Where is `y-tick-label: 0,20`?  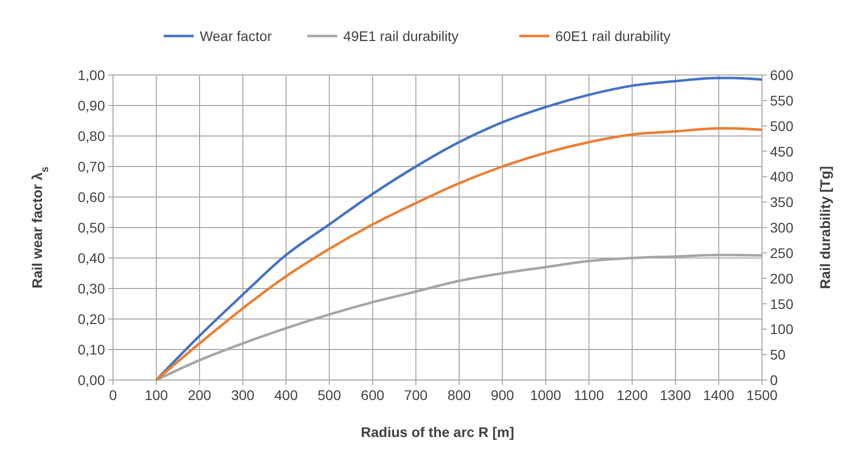
y-tick-label: 0,20 is located at coordinates (92, 319).